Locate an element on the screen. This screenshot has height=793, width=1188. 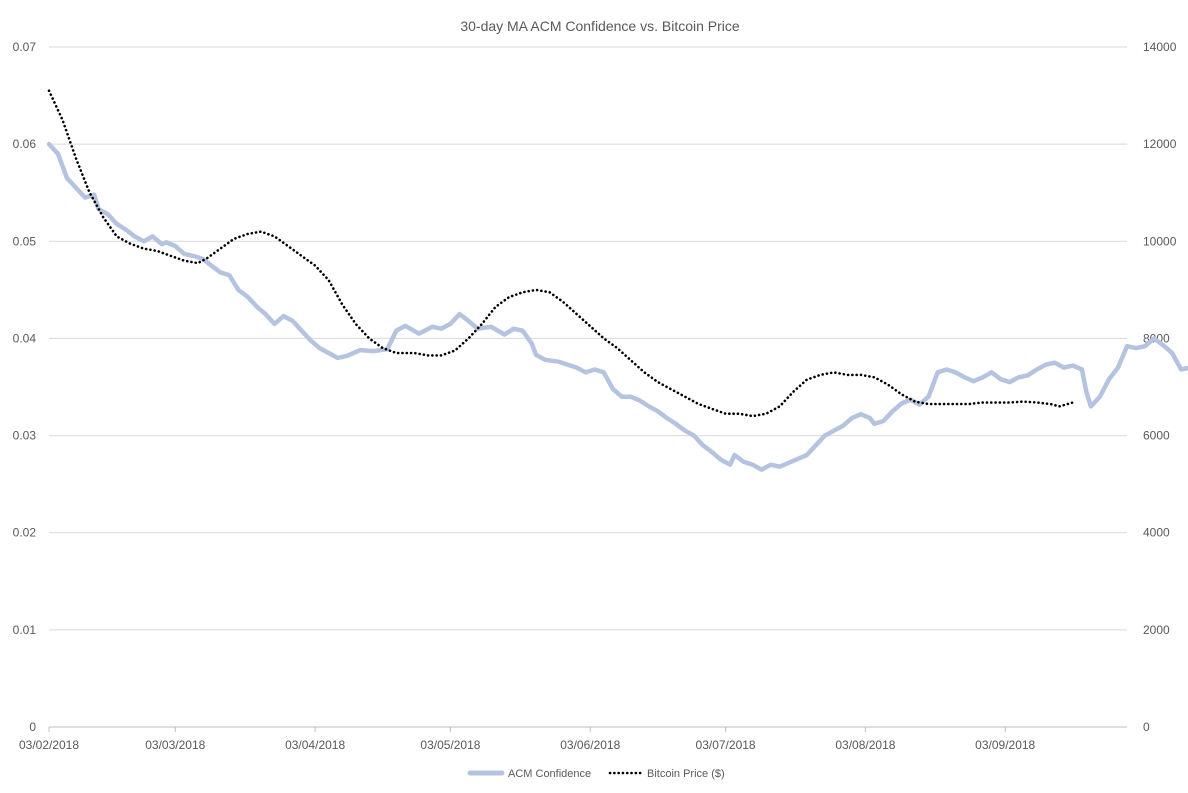
left-axis-tick-label: 0.06 is located at coordinates (25, 144).